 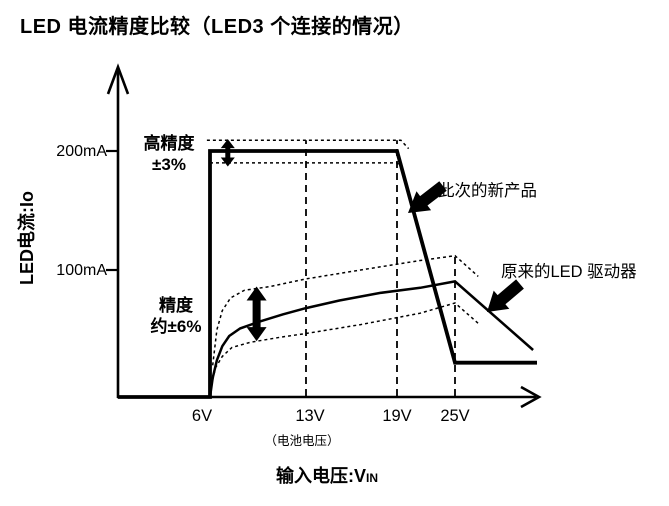 I want to click on series-old-driver-band-top, so click(x=345, y=310).